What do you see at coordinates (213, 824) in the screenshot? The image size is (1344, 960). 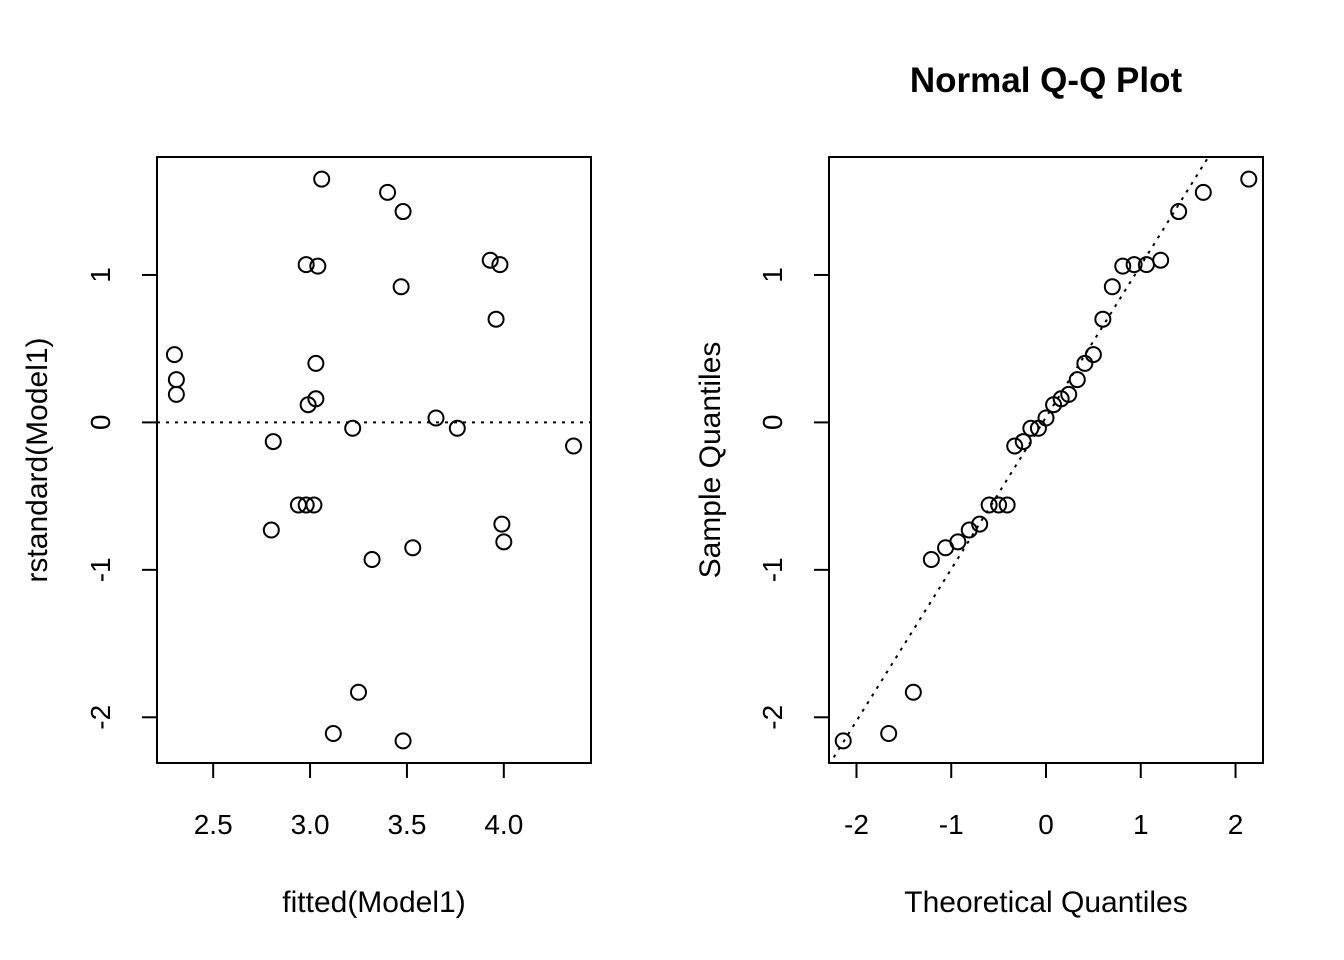 I see `x-tick-label: 2.5` at bounding box center [213, 824].